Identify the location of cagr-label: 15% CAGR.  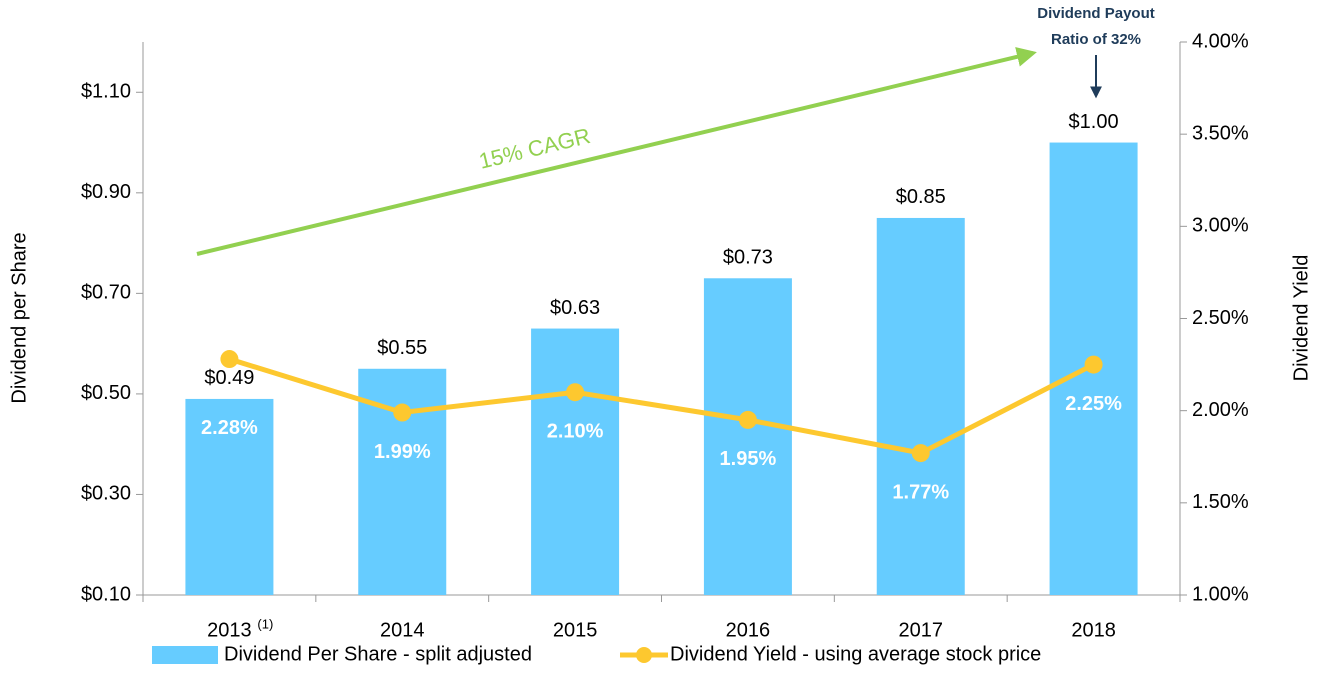
(534, 148).